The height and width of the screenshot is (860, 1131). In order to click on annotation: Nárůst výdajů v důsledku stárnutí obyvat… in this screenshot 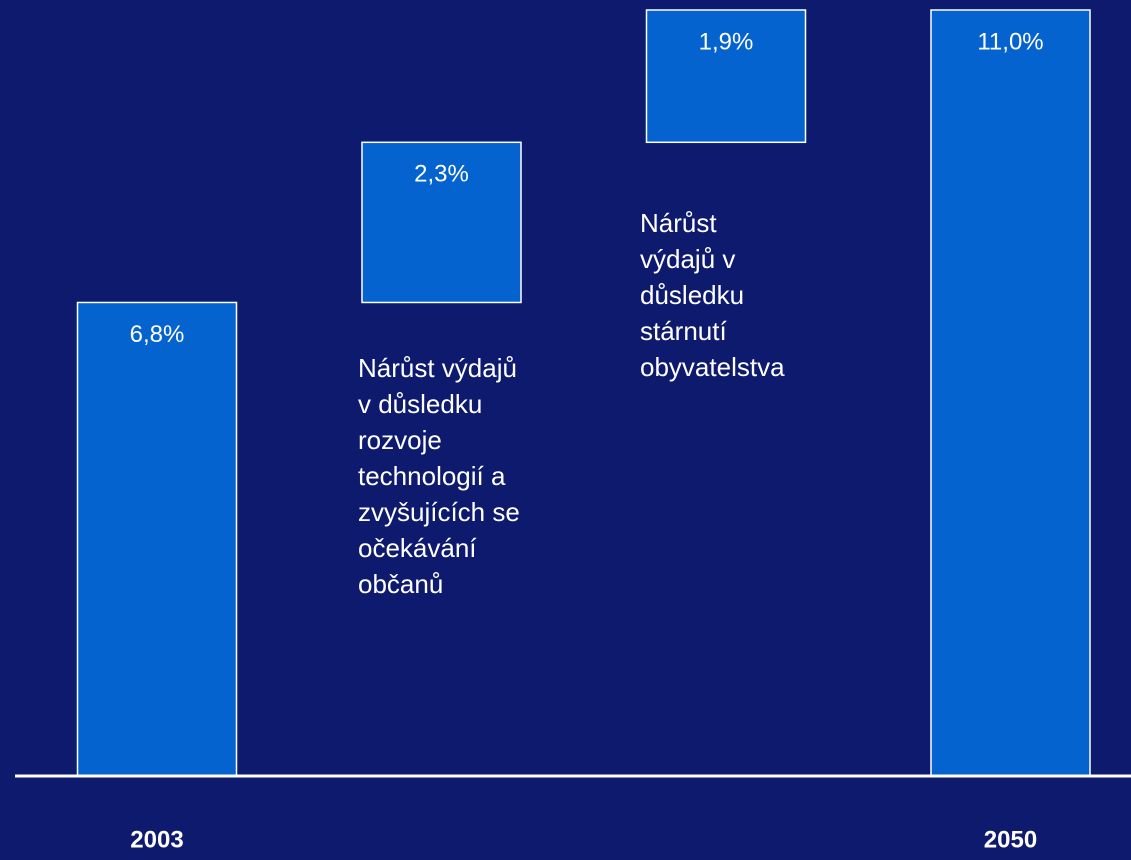, I will do `click(712, 295)`.